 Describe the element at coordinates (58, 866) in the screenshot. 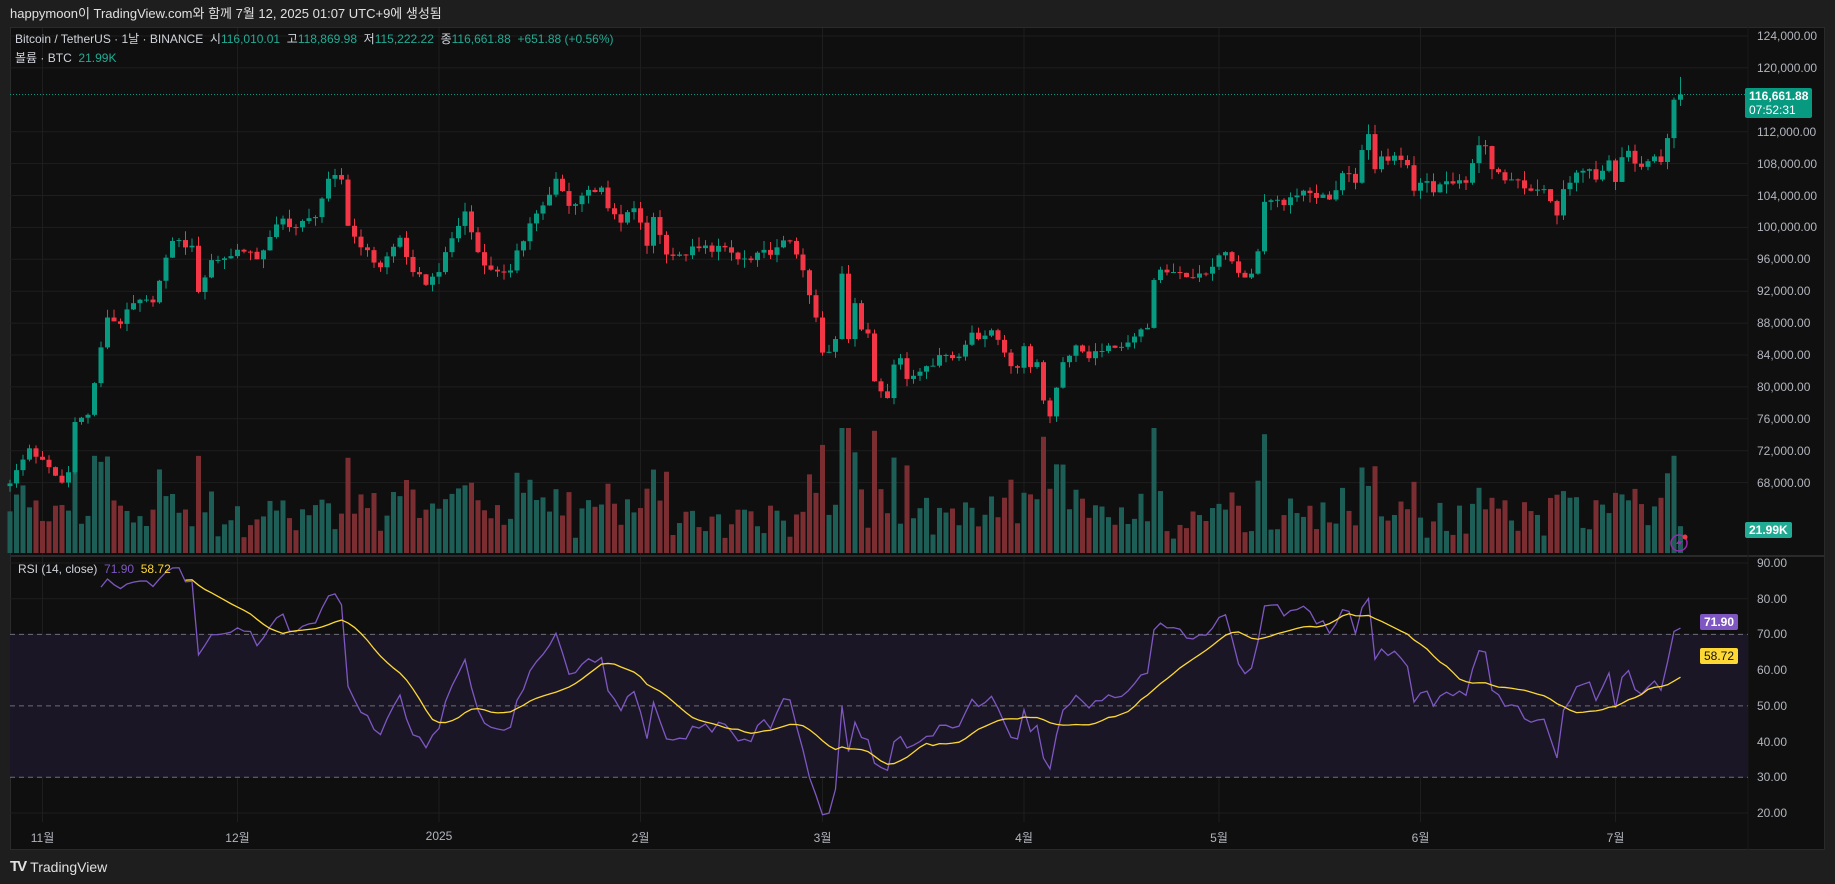

I see `tradingview-logo: TV TradingView` at that location.